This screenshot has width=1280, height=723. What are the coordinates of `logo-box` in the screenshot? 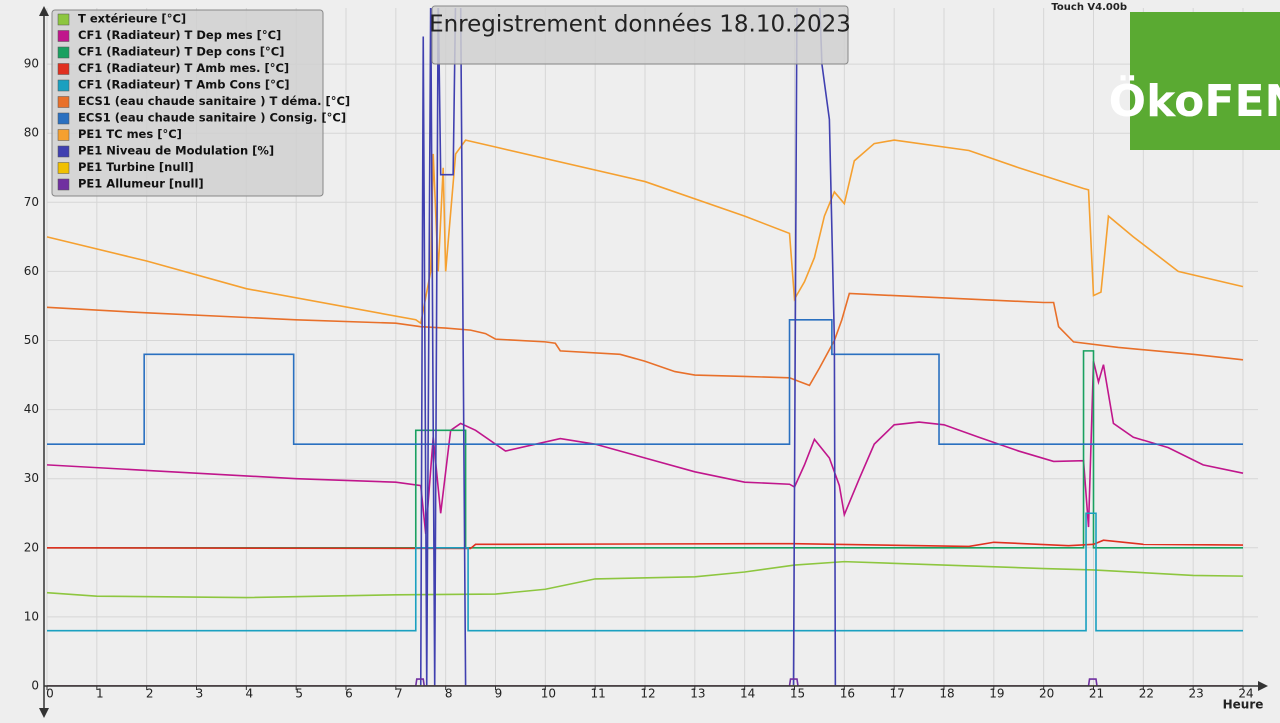 It's located at (1205, 81).